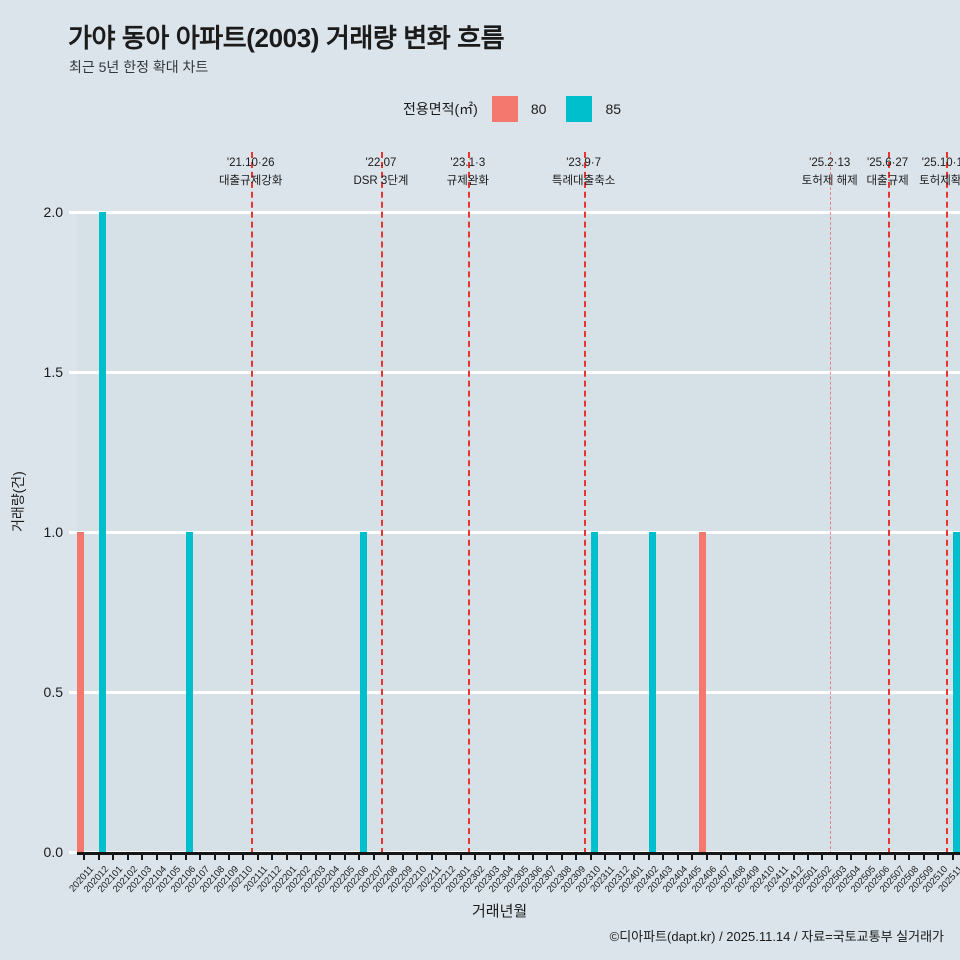 The image size is (960, 960). What do you see at coordinates (53, 692) in the screenshot?
I see `y-tick-label: 0.5` at bounding box center [53, 692].